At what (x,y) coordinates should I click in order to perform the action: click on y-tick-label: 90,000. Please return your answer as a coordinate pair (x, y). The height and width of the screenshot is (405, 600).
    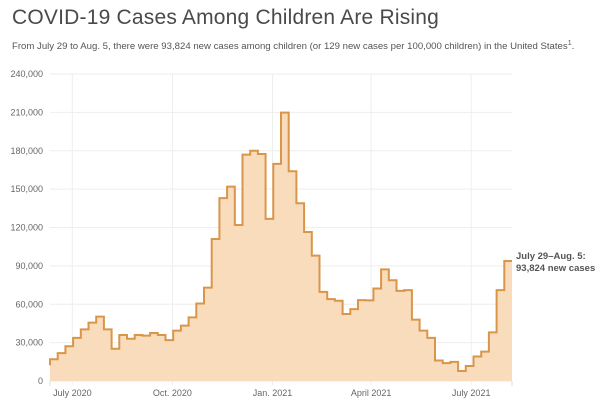
    Looking at the image, I should click on (29, 266).